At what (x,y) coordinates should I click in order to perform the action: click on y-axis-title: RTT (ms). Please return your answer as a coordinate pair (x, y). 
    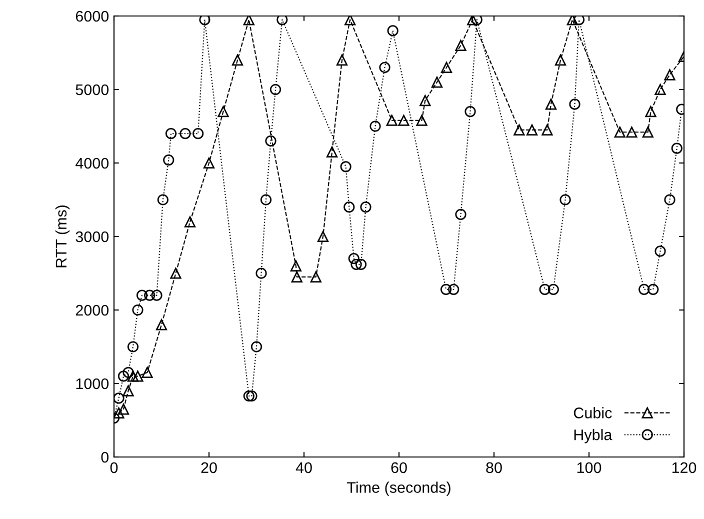
    Looking at the image, I should click on (62, 236).